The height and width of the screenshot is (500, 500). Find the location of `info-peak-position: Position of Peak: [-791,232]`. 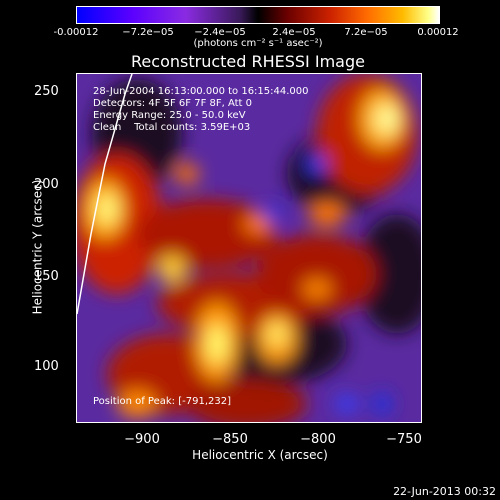

info-peak-position: Position of Peak: [-791,232] is located at coordinates (162, 401).